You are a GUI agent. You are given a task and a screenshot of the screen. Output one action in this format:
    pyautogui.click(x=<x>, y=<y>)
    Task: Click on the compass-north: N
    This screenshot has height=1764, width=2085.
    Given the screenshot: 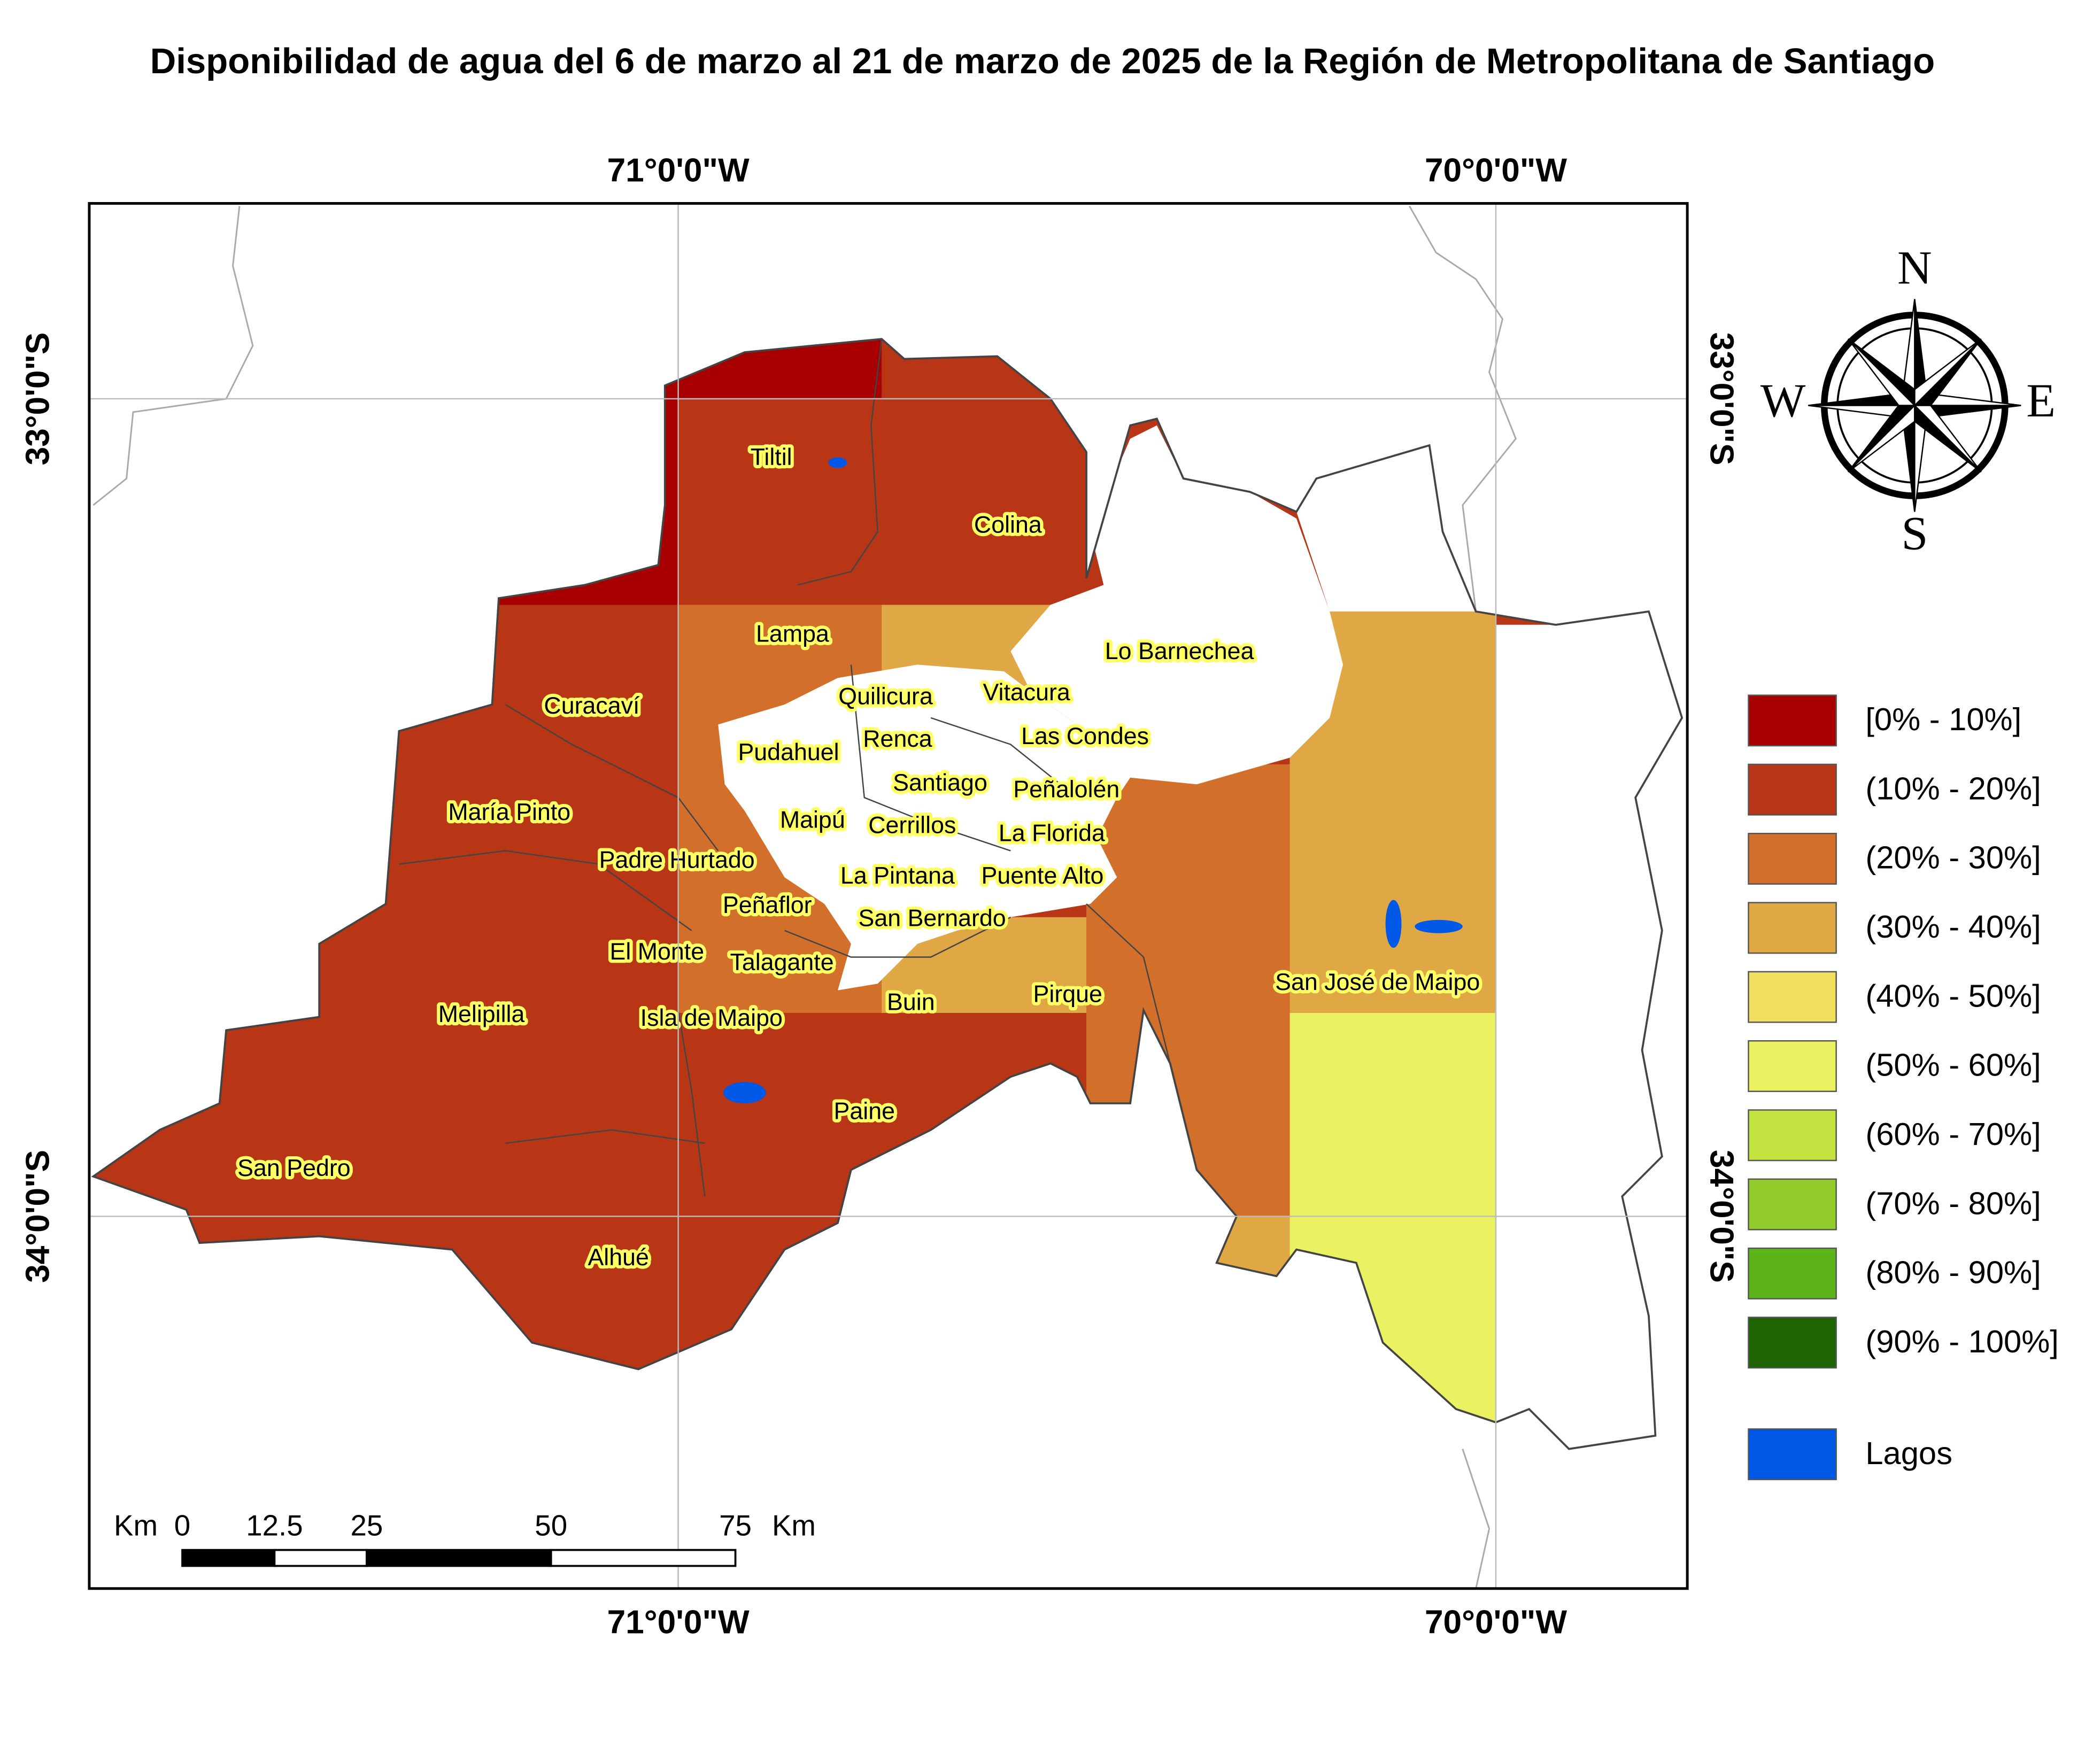 What is the action you would take?
    pyautogui.click(x=1914, y=267)
    